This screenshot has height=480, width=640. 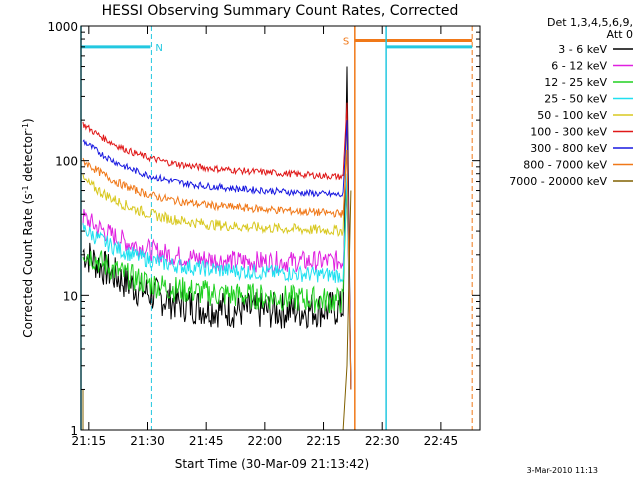 What do you see at coordinates (620, 34) in the screenshot?
I see `legend-header: Att 0` at bounding box center [620, 34].